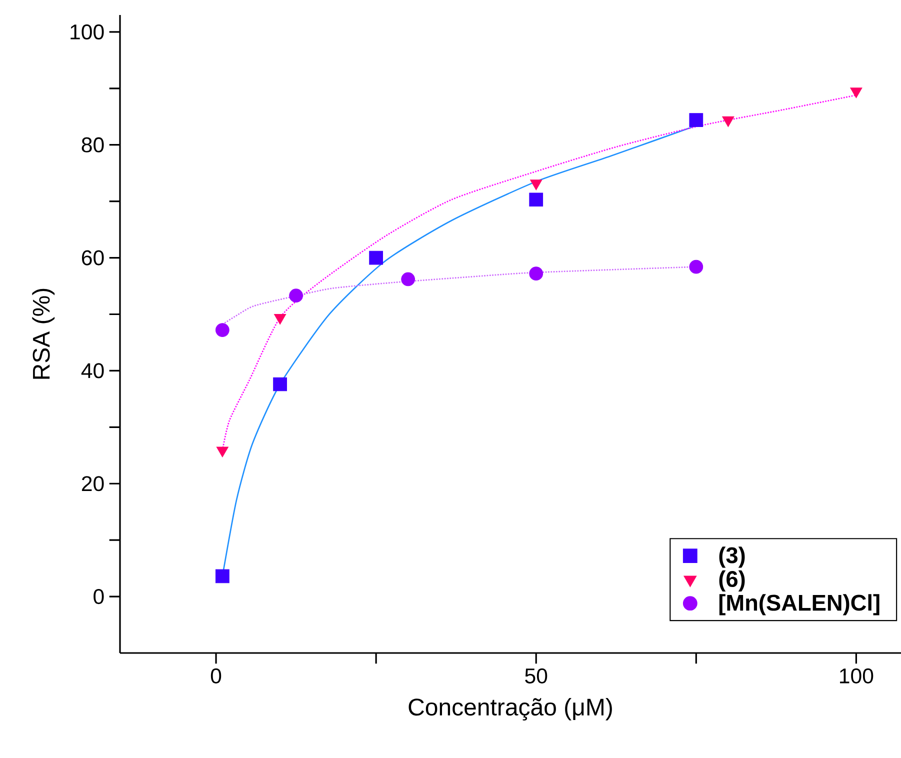 Image resolution: width=901 pixels, height=758 pixels. What do you see at coordinates (857, 676) in the screenshot?
I see `x-tick-label: 100` at bounding box center [857, 676].